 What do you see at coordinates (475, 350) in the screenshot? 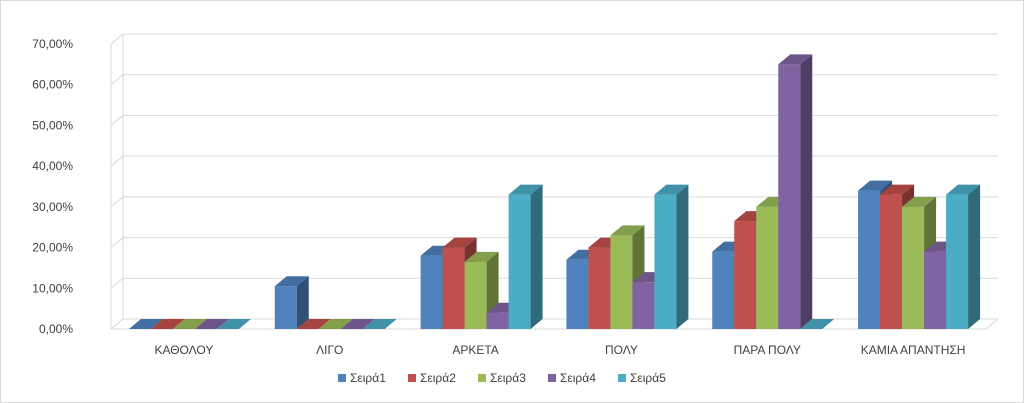
I see `category-label: ΑΡΚΕΤΑ` at bounding box center [475, 350].